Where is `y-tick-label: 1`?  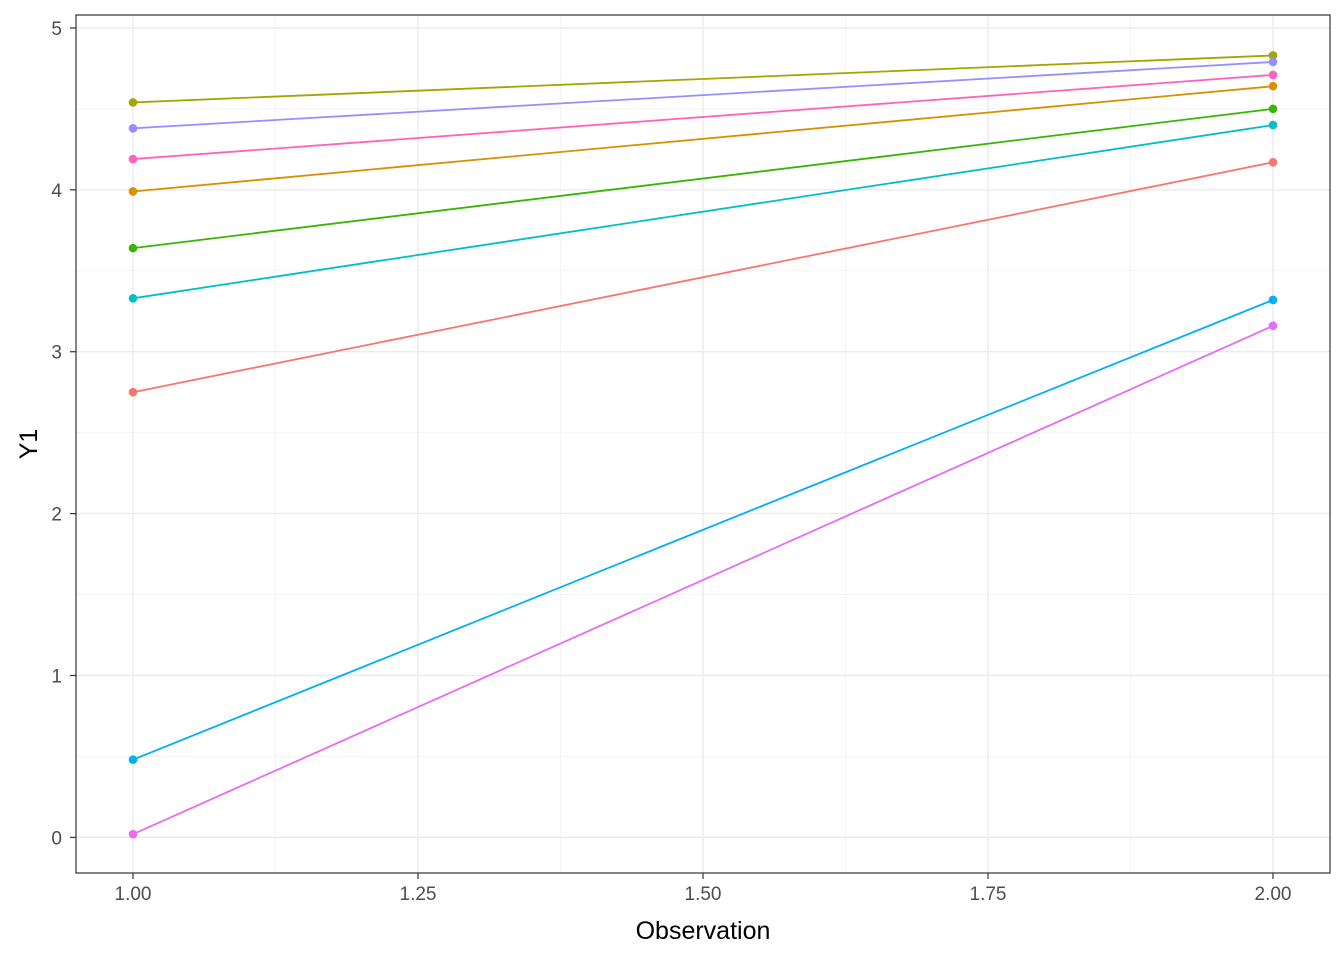 y-tick-label: 1 is located at coordinates (56, 676).